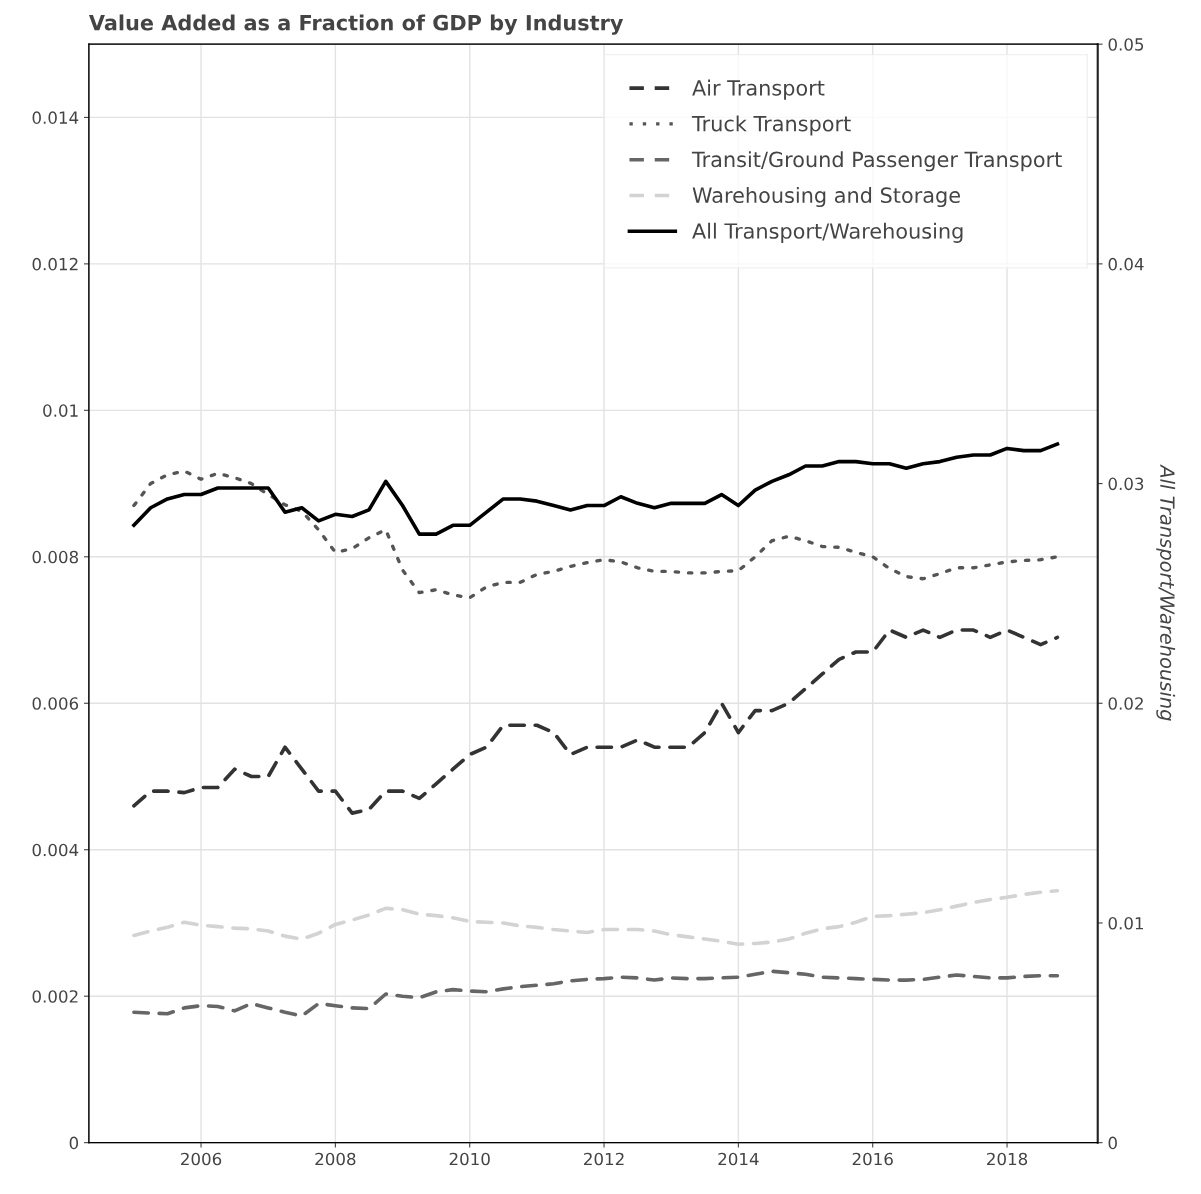 The image size is (1201, 1194). What do you see at coordinates (738, 1159) in the screenshot?
I see `x-tick-label: 2014` at bounding box center [738, 1159].